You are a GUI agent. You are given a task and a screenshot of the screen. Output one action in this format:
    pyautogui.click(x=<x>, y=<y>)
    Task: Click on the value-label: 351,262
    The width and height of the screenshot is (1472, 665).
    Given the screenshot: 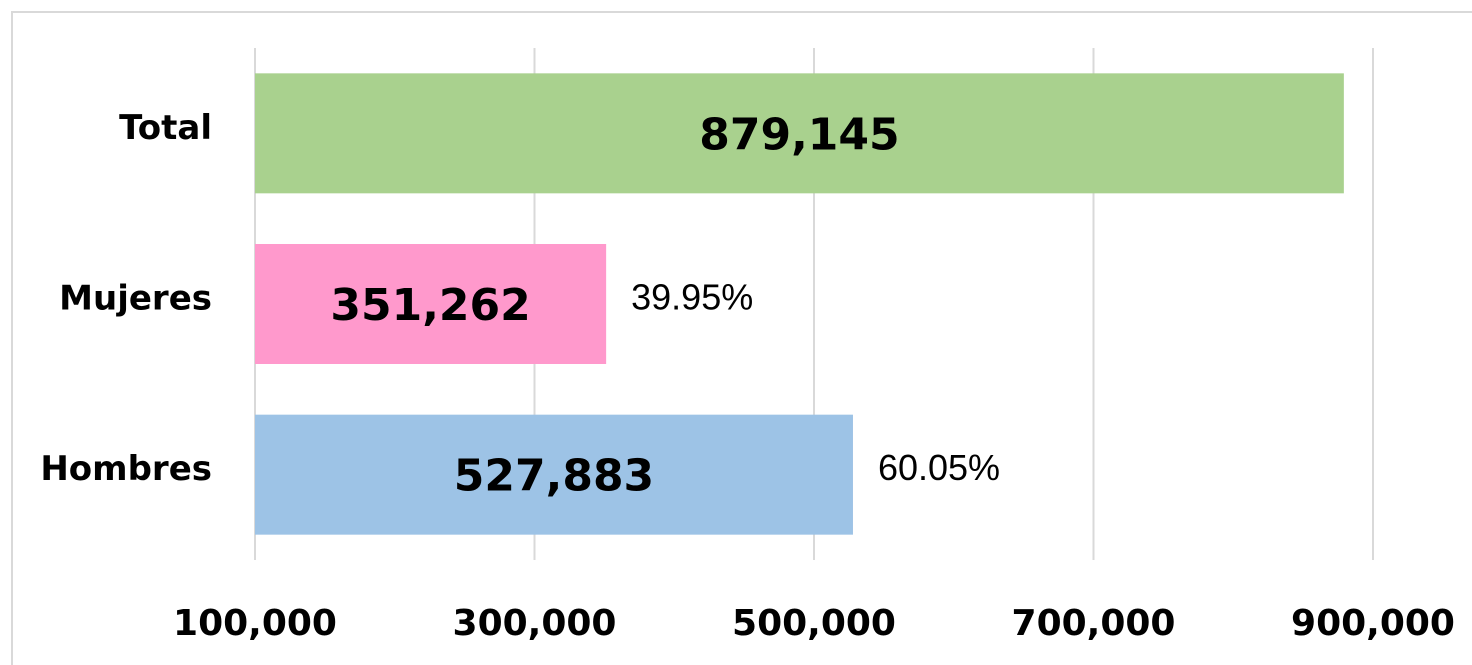 What is the action you would take?
    pyautogui.click(x=430, y=305)
    